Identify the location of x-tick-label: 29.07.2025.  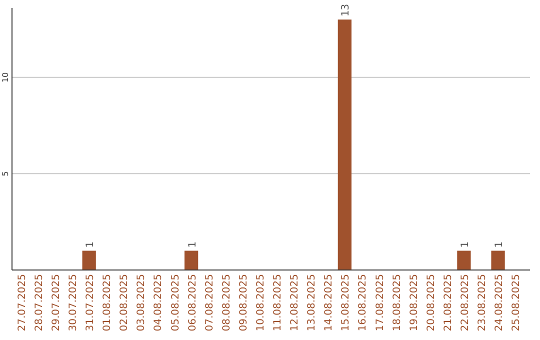
(56, 303).